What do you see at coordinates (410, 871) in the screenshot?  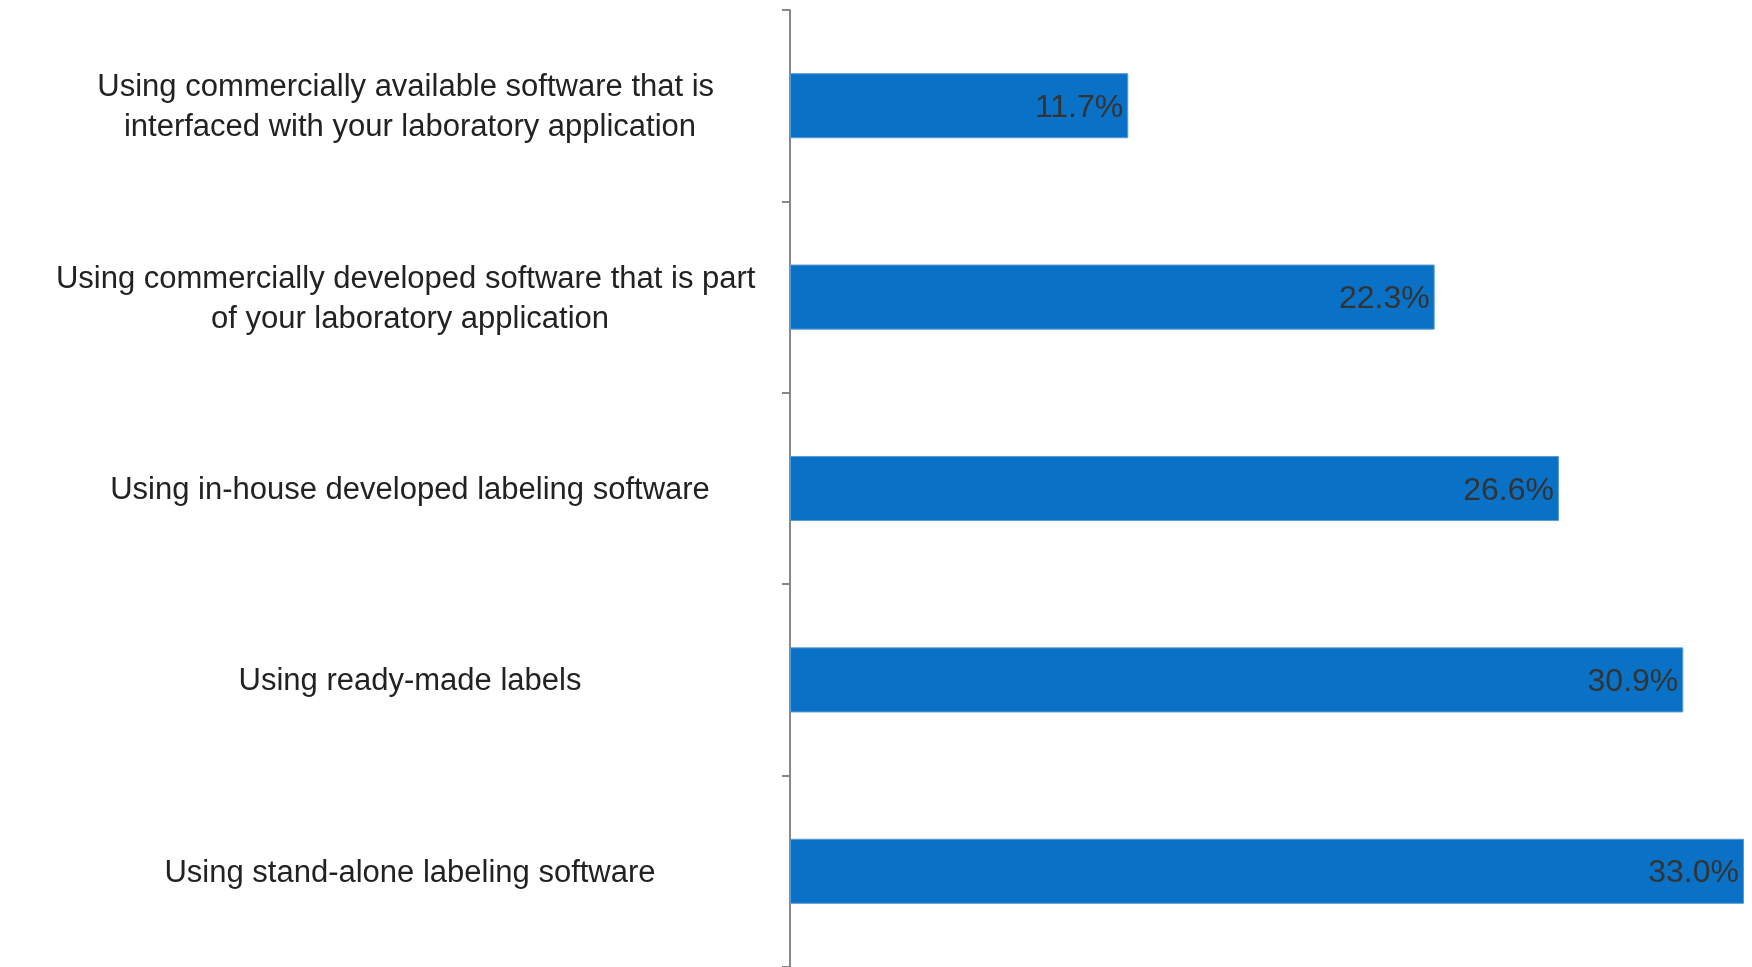 I see `y-tick-label: Using stand-alone labeling software` at bounding box center [410, 871].